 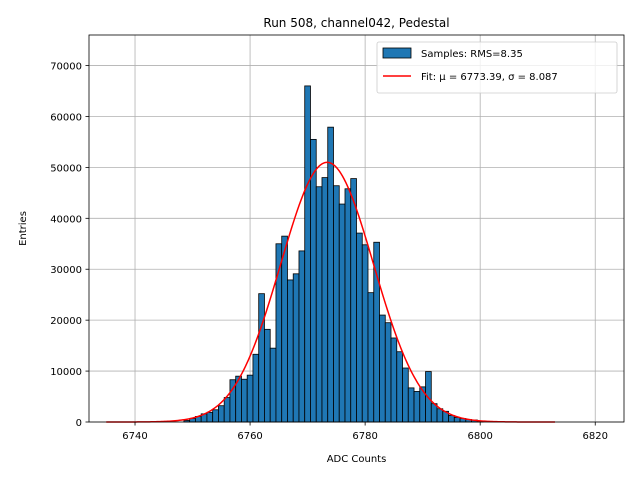 What do you see at coordinates (364, 436) in the screenshot?
I see `x-tick-label: 6780` at bounding box center [364, 436].